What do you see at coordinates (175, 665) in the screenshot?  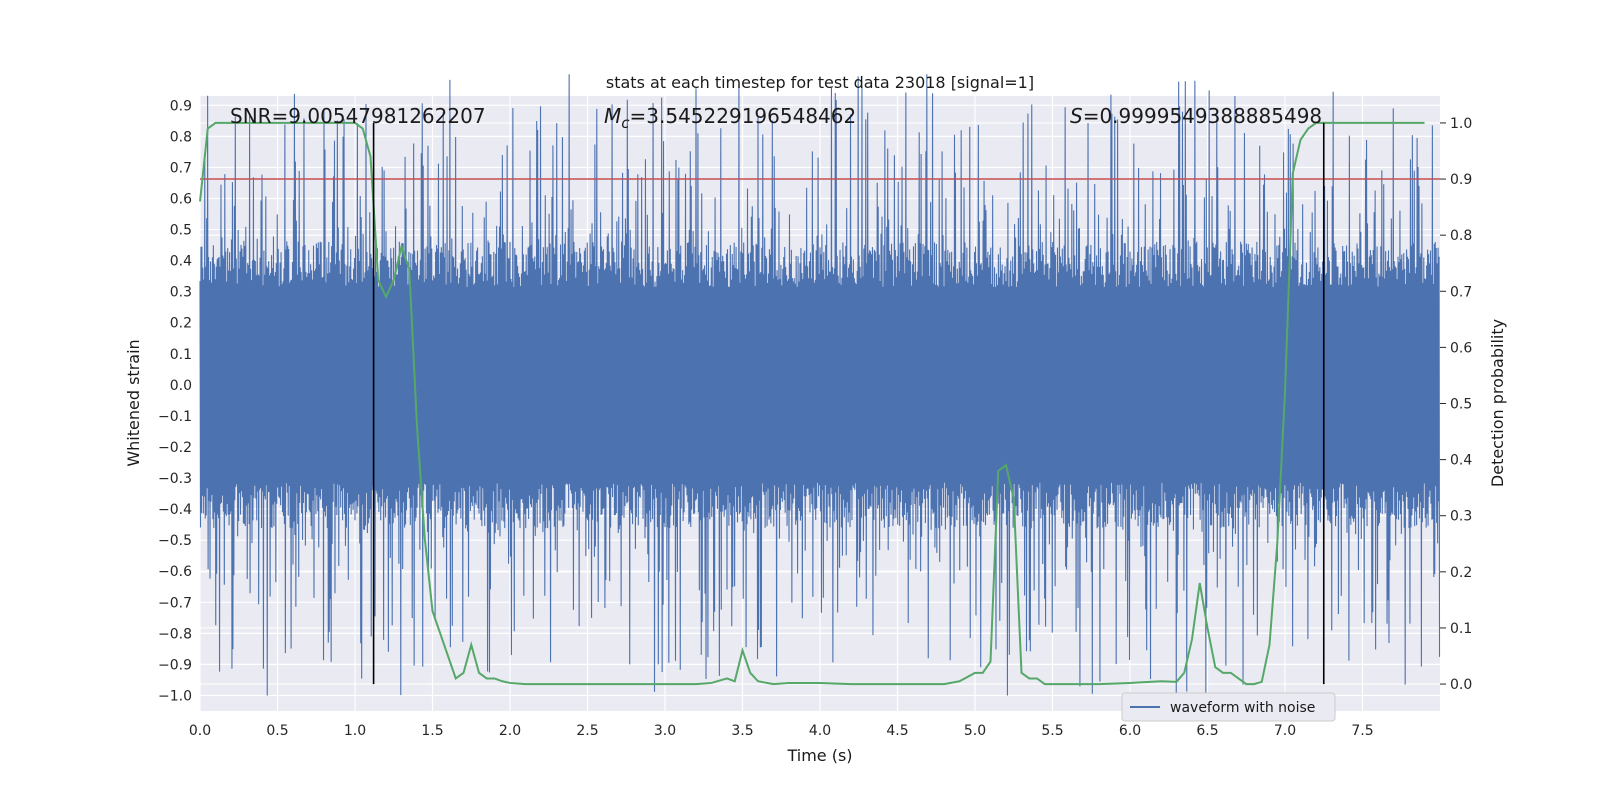 I see `y-left-tick-label: −0.9` at bounding box center [175, 665].